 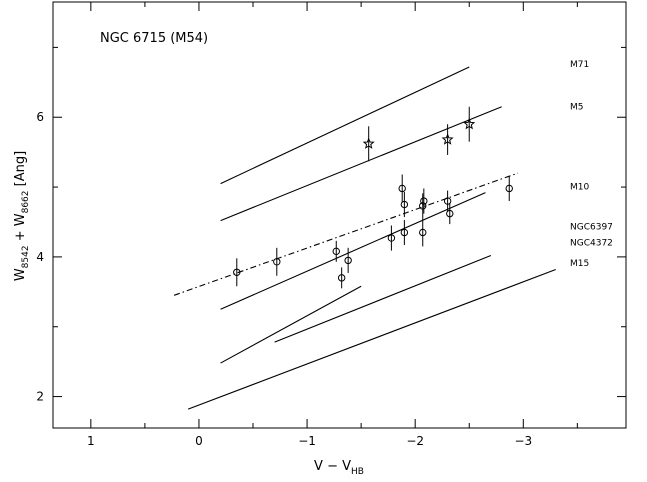 What do you see at coordinates (591, 227) in the screenshot?
I see `reference-line-label: NGC6397` at bounding box center [591, 227].